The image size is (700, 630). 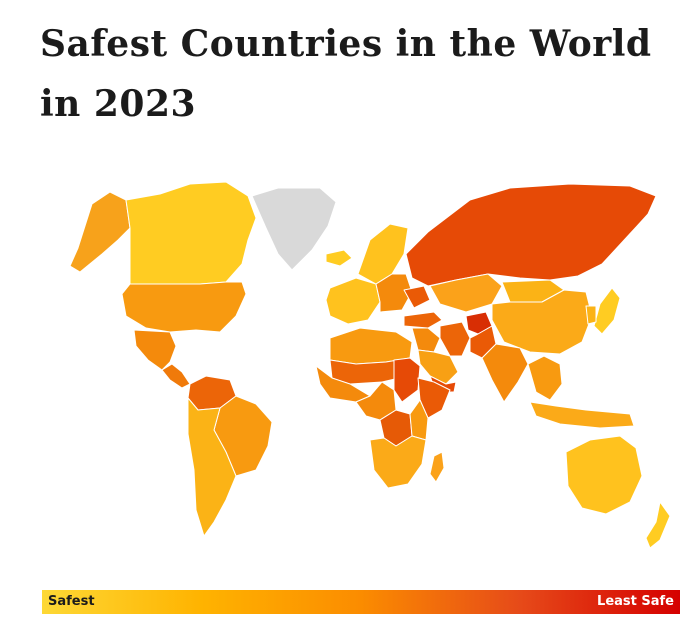 I want to click on region-kazakhstan-central-asia, so click(x=466, y=293).